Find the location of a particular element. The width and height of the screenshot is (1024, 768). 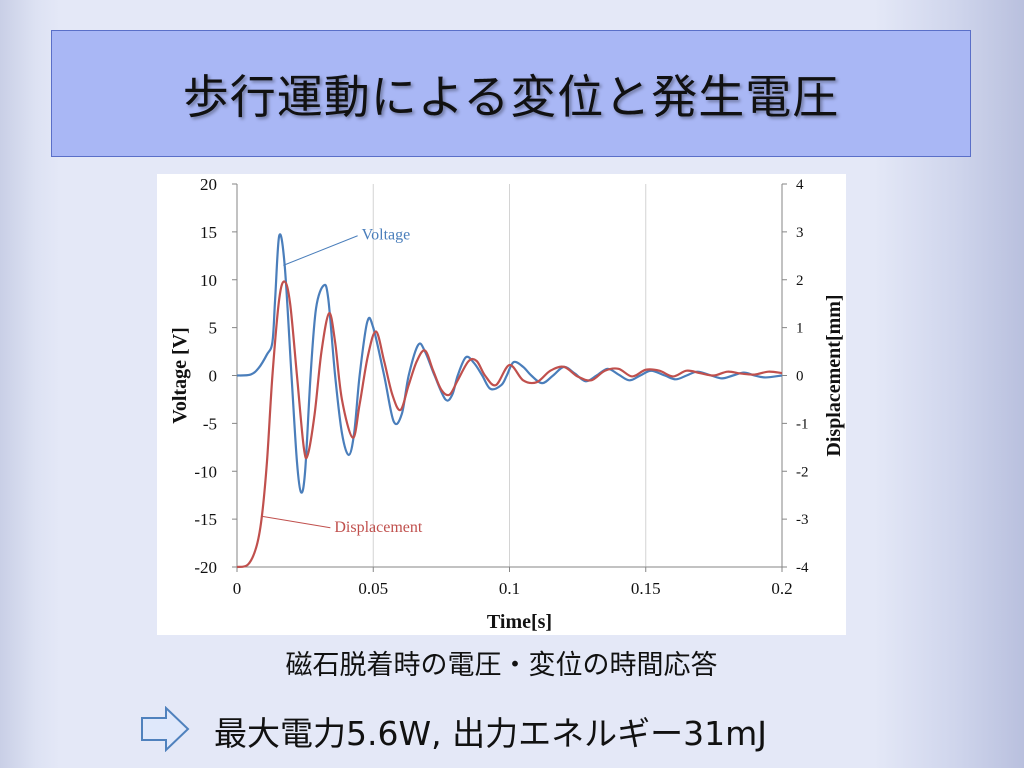

background-left-texture is located at coordinates (30, 384).